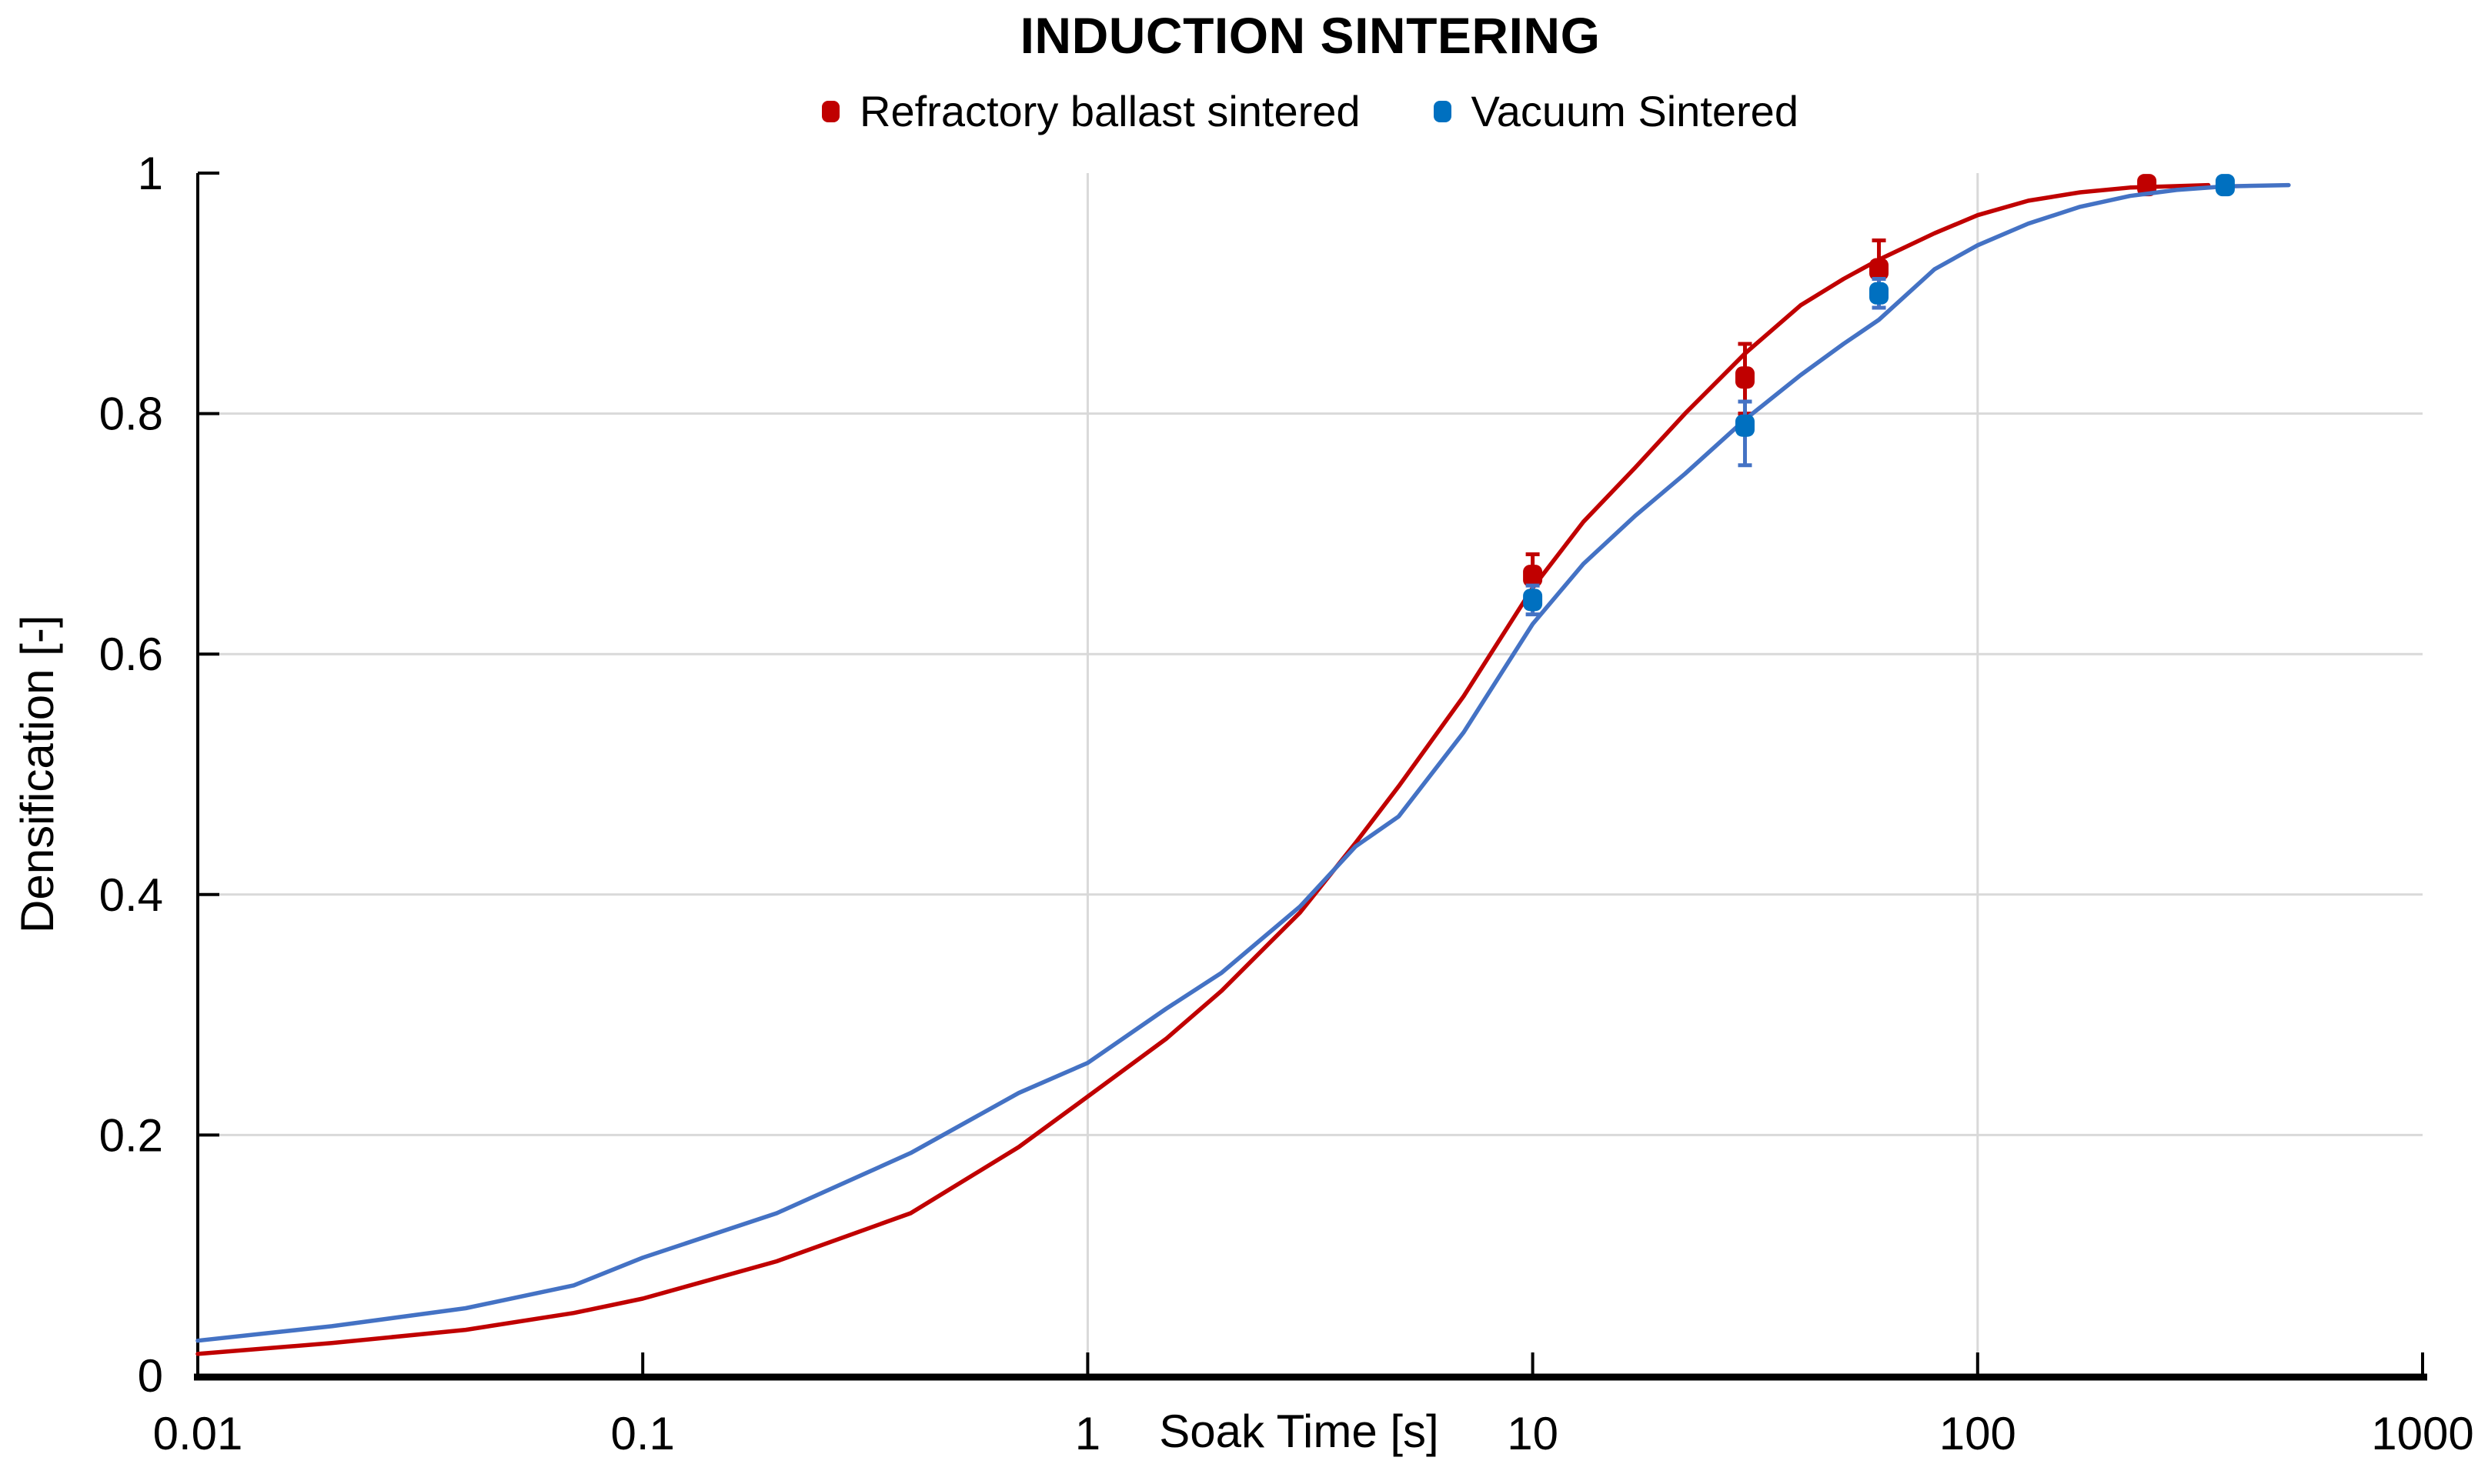  What do you see at coordinates (1110, 111) in the screenshot?
I see `legend-label-refractory: Refractory ballast sintered` at bounding box center [1110, 111].